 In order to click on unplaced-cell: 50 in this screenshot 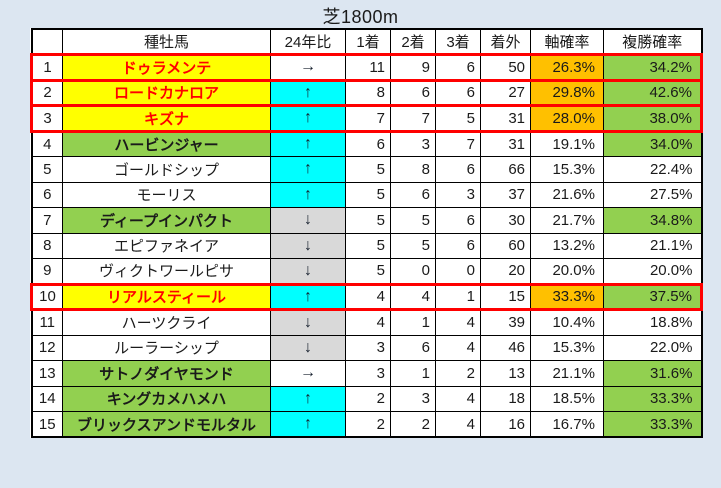, I will do `click(505, 67)`.